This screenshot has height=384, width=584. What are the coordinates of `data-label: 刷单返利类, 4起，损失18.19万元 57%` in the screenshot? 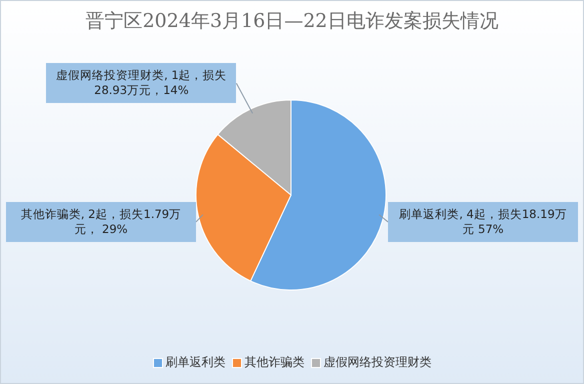 It's located at (483, 222).